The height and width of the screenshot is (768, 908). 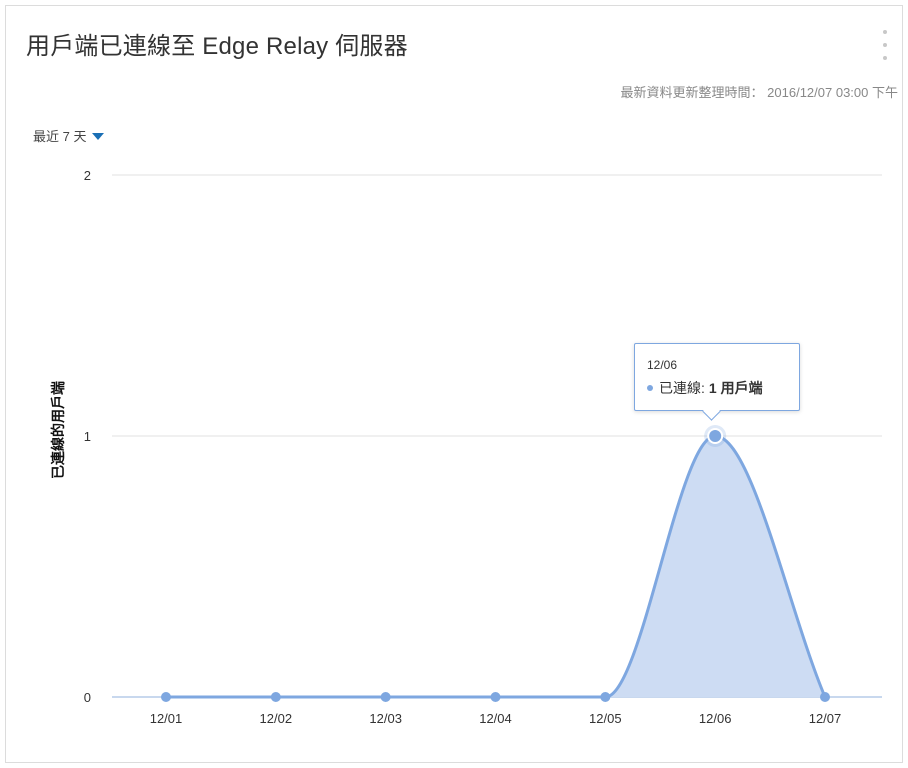 What do you see at coordinates (692, 92) in the screenshot?
I see `last-updated-label: 最新資料更新整理時間：` at bounding box center [692, 92].